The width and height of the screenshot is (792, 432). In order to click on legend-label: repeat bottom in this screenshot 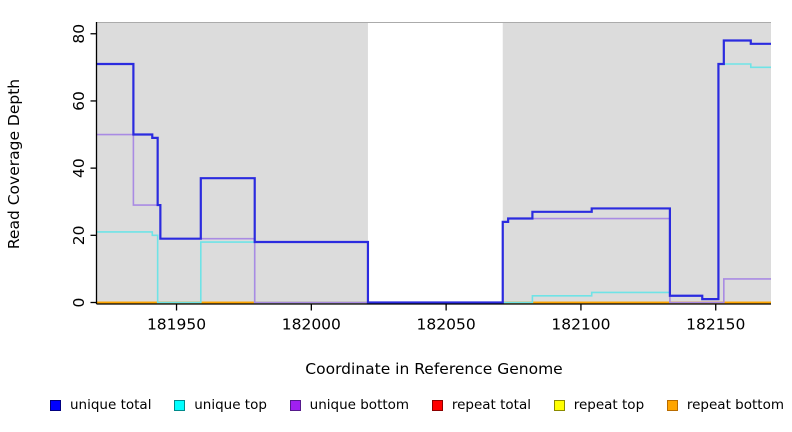, I will do `click(735, 405)`.